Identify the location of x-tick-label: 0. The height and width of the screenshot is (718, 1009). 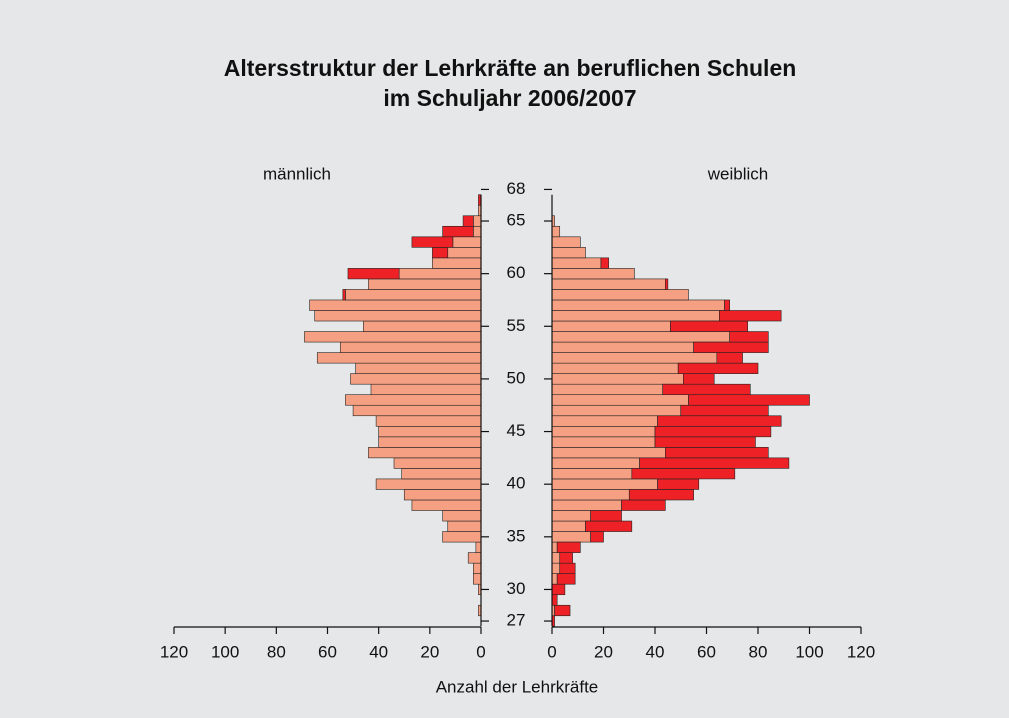
(480, 651).